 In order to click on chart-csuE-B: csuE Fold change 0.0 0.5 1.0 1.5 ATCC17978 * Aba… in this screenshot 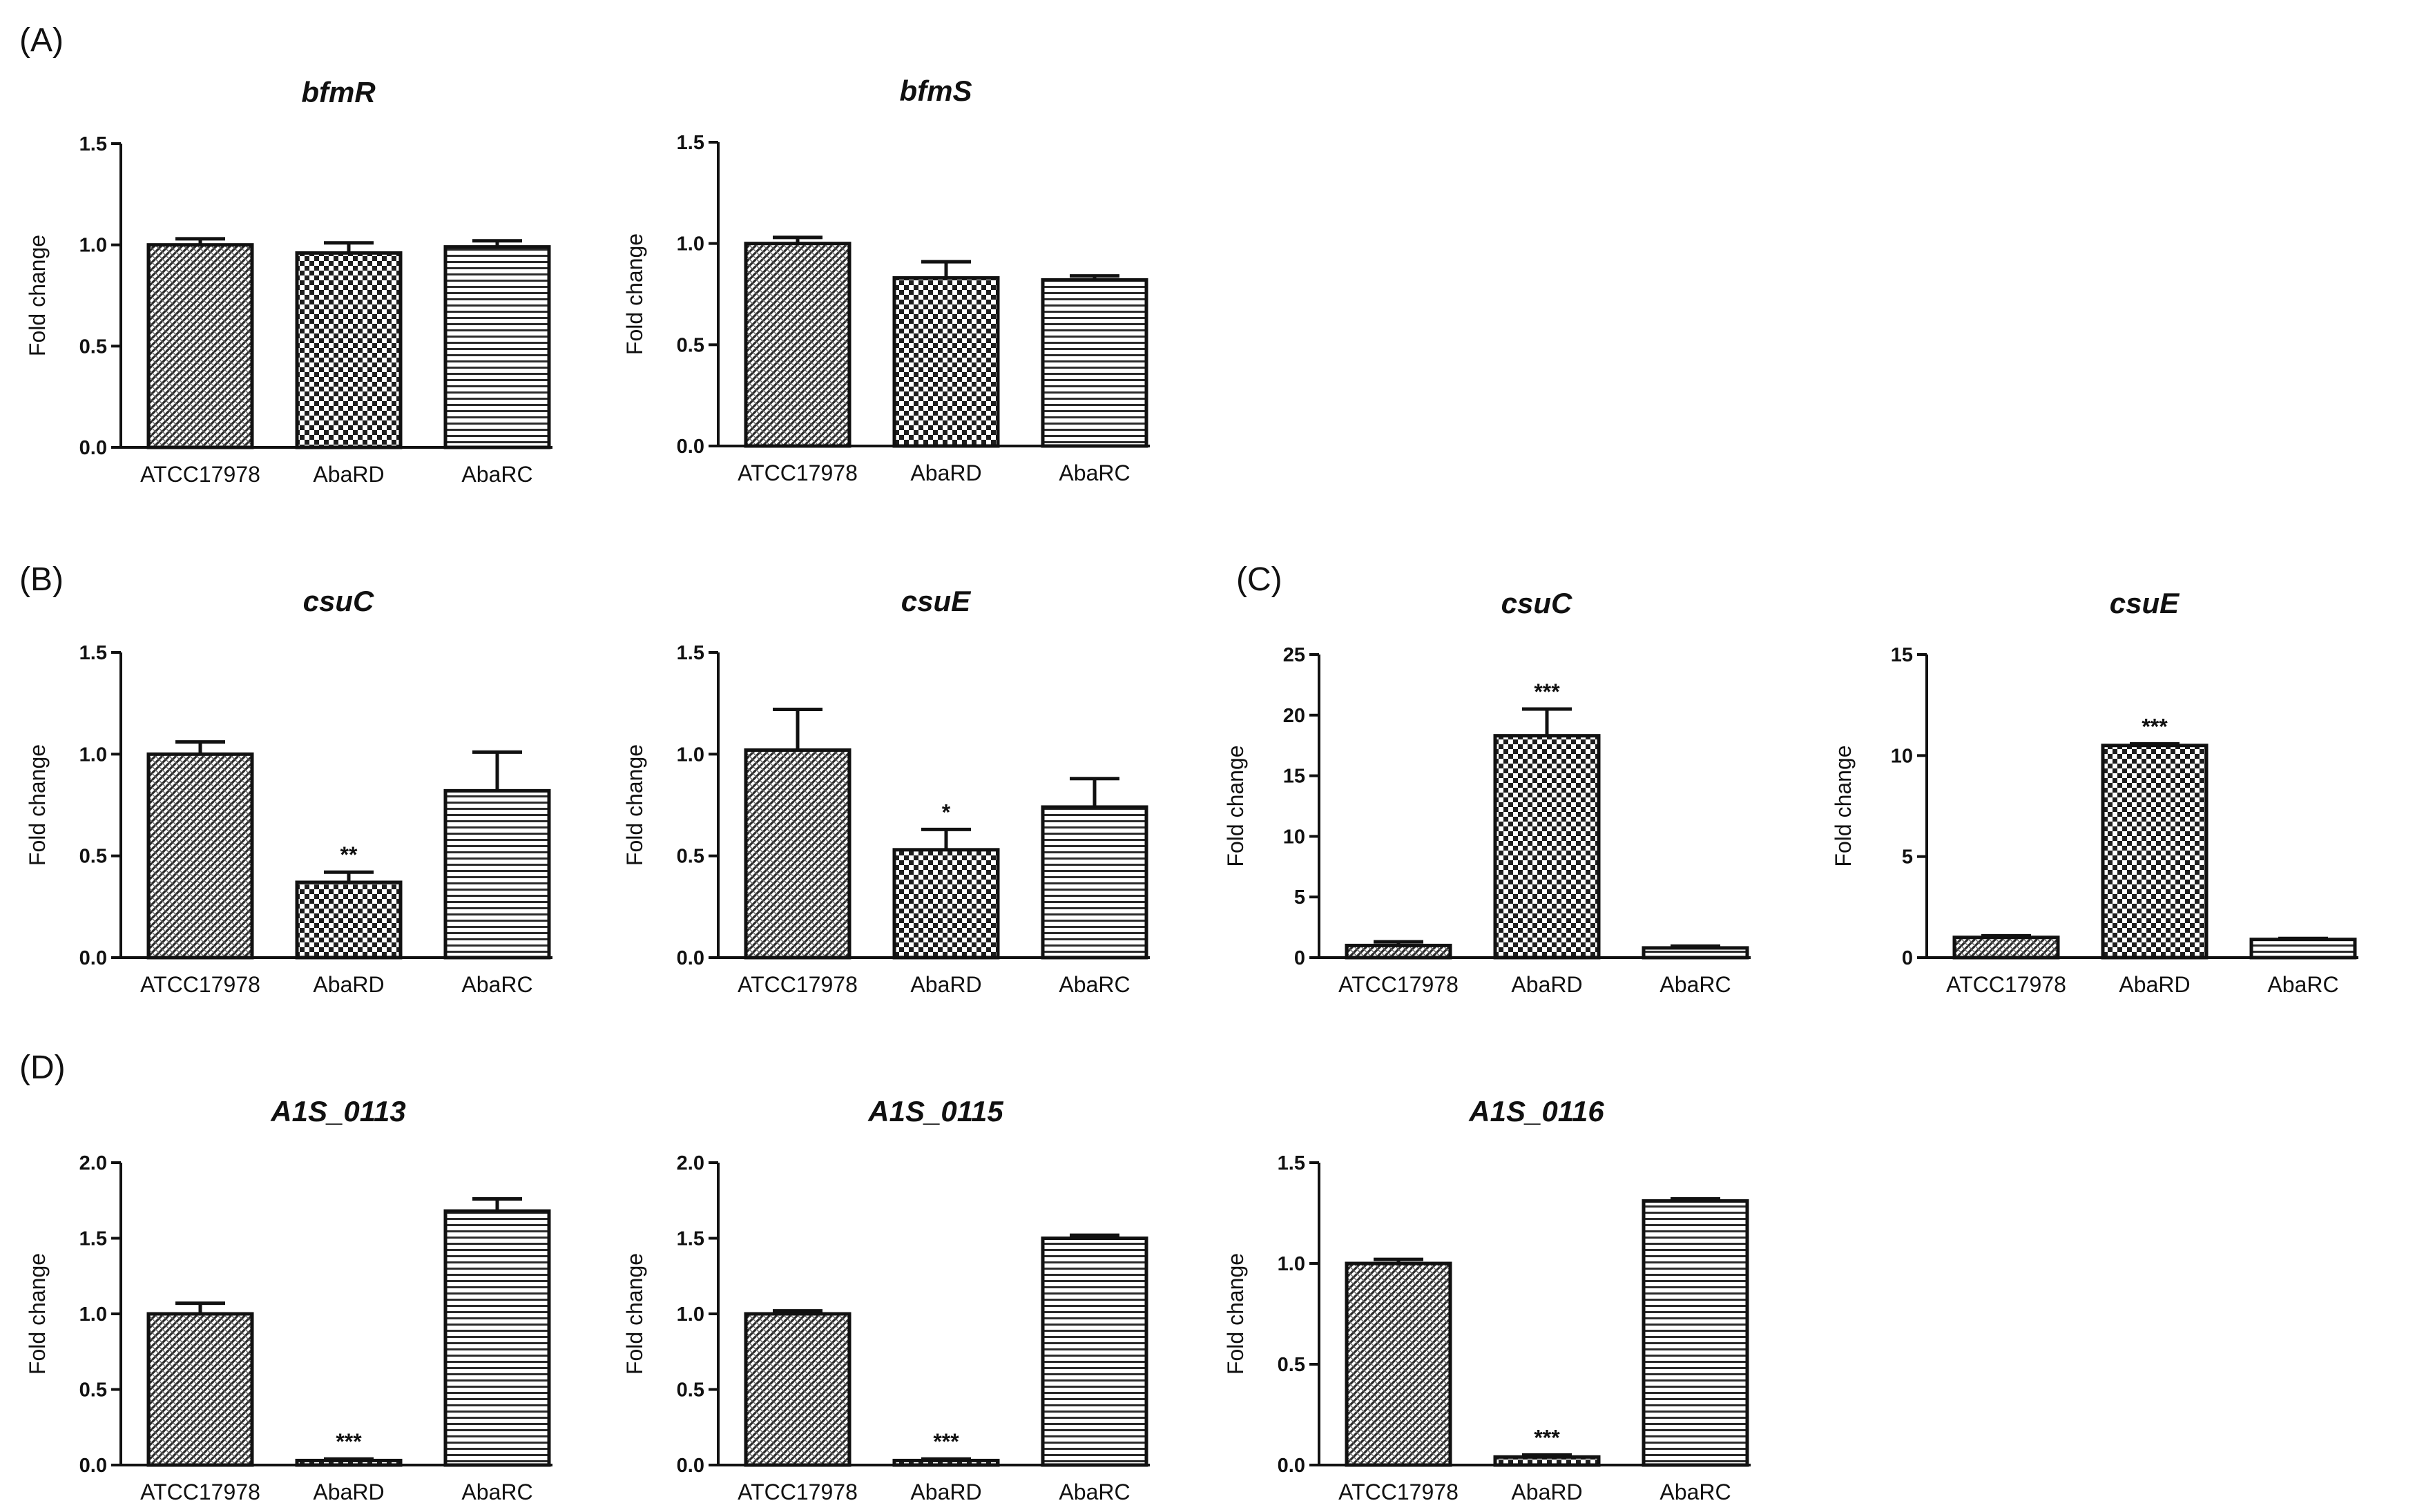, I will do `click(886, 791)`.